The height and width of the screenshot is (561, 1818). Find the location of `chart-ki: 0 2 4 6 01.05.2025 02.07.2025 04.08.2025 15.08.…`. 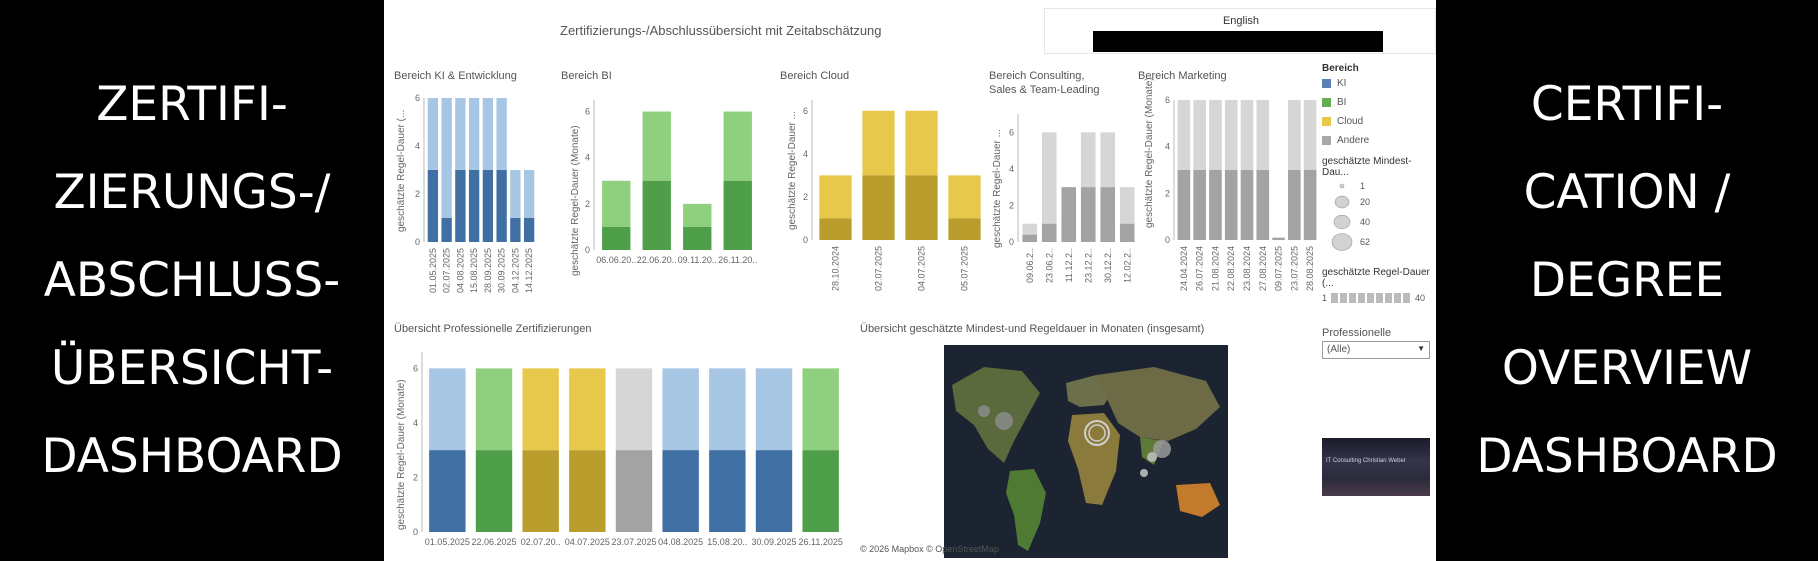

chart-ki: 0 2 4 6 01.05.2025 02.07.2025 04.08.2025 15.08.… is located at coordinates (475, 193).